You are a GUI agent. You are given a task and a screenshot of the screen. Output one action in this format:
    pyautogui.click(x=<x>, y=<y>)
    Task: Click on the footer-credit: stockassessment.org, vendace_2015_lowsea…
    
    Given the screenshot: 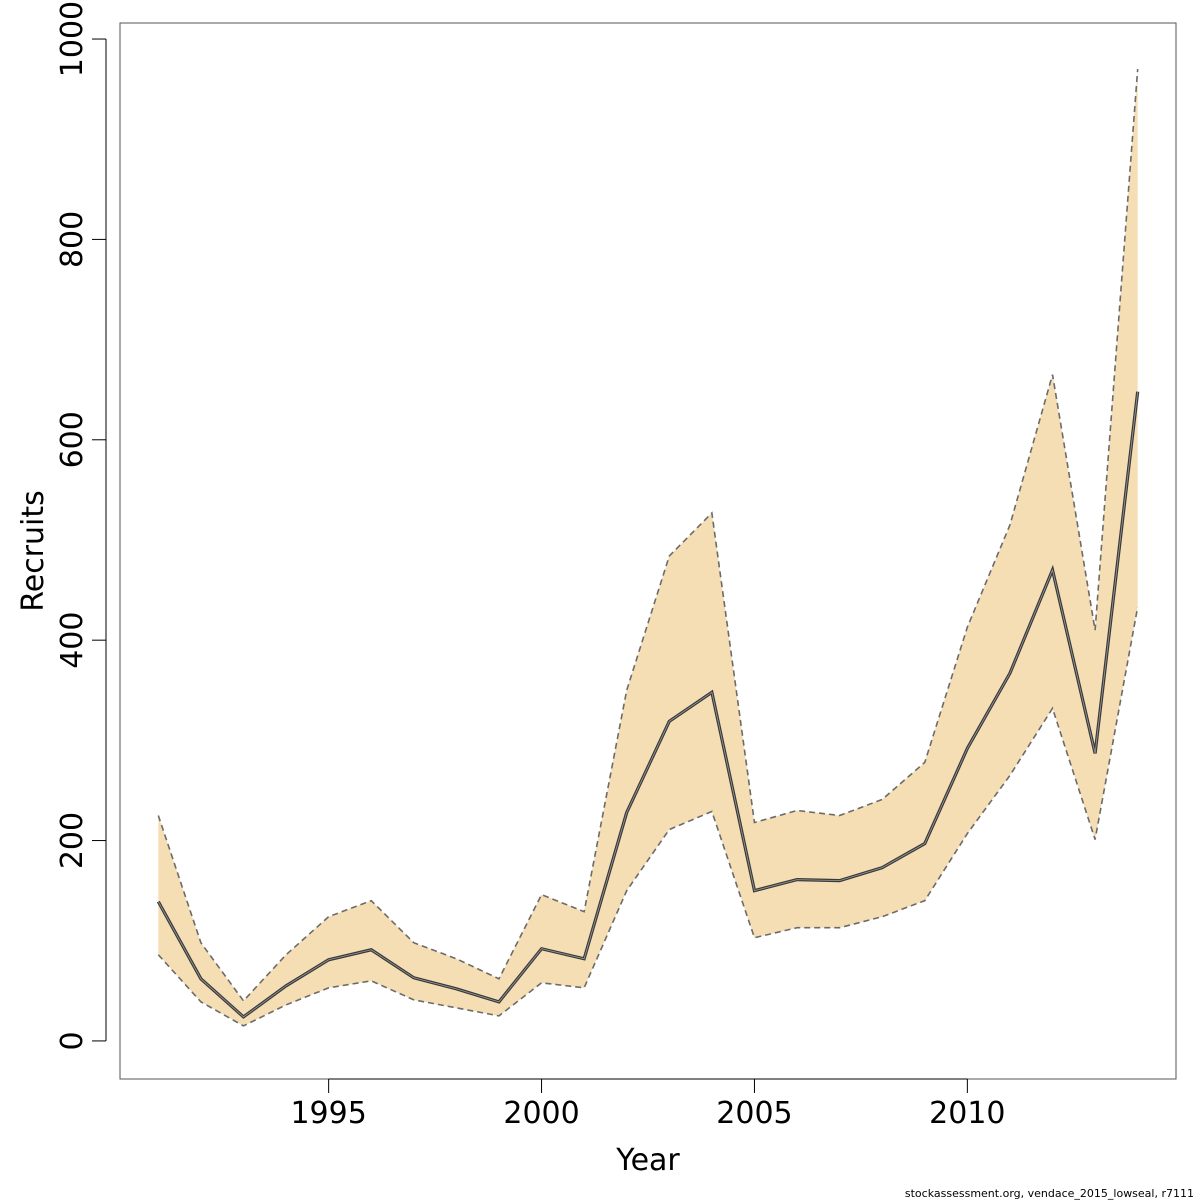 What is the action you would take?
    pyautogui.click(x=1049, y=1193)
    